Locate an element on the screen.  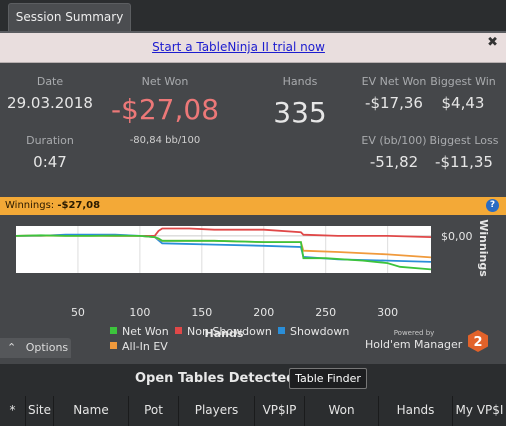
column-header-my-vpip: My VP$I is located at coordinates (479, 410).